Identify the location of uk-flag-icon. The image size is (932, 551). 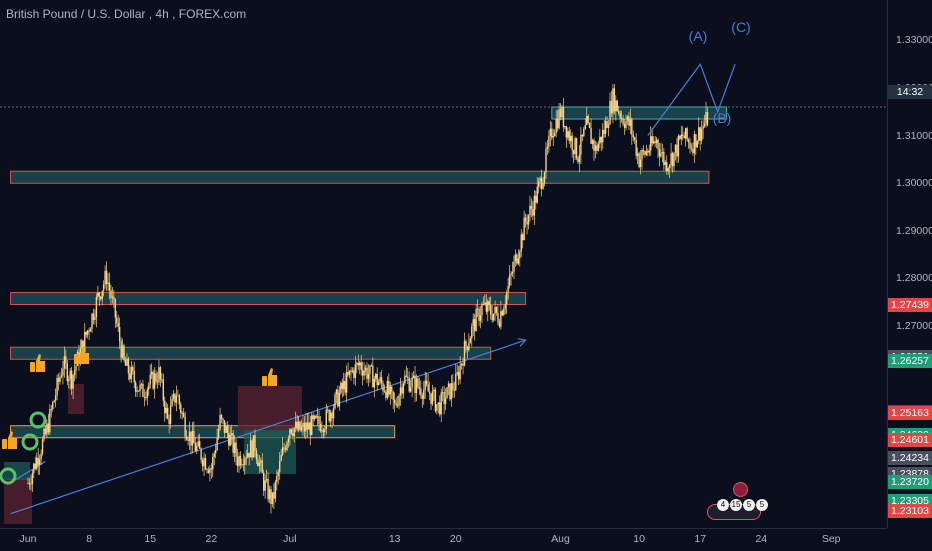
(740, 489).